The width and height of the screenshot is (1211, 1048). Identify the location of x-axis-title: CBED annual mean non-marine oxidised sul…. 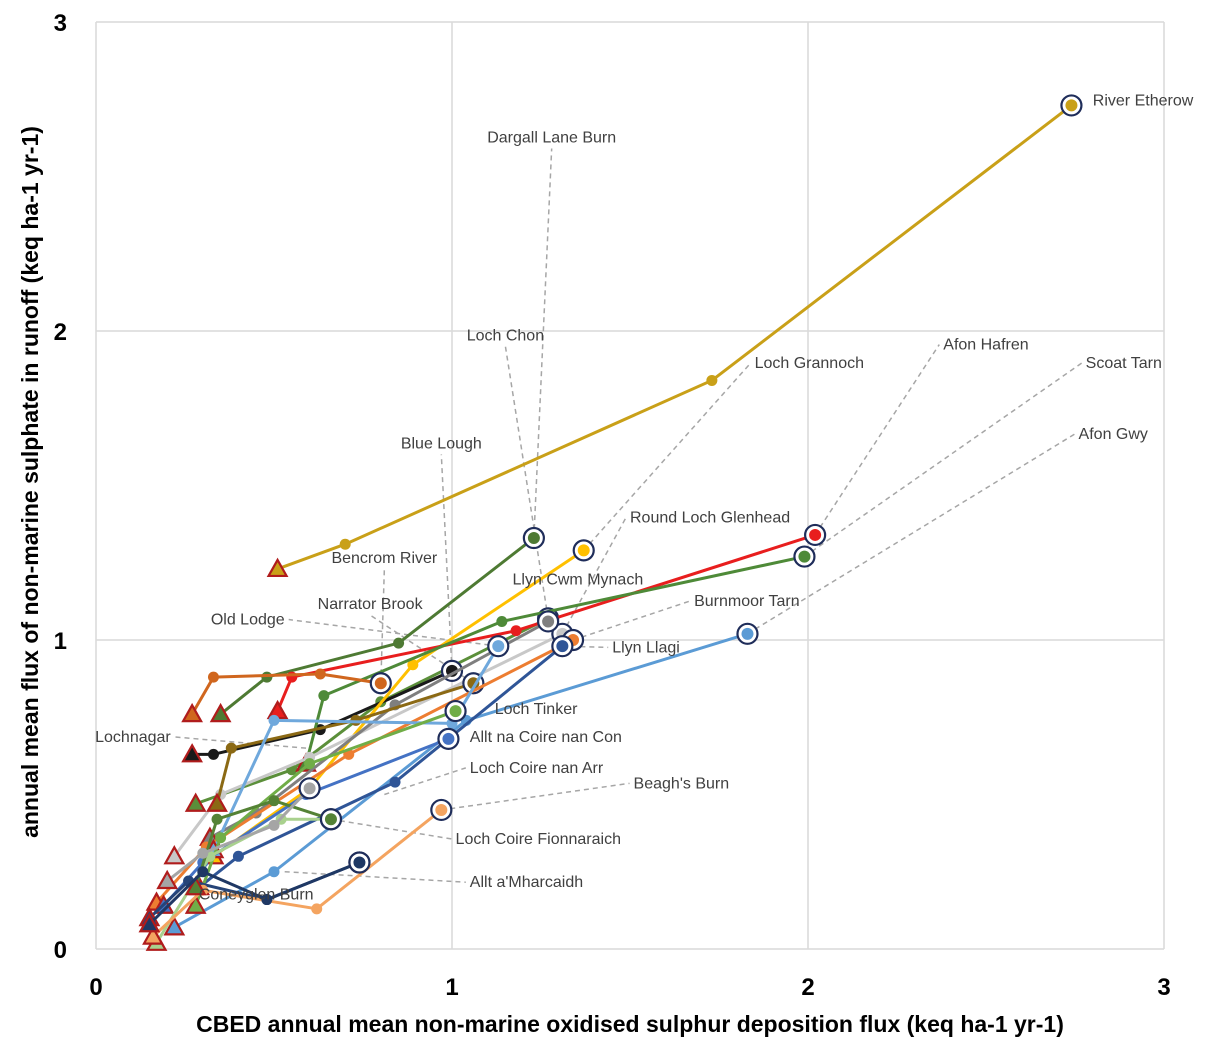
(630, 1024).